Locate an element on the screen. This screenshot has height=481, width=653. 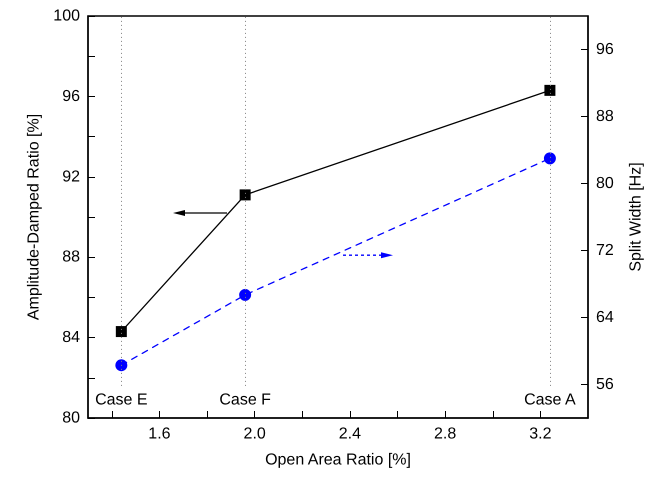
y2-tick-label: 96 is located at coordinates (605, 49).